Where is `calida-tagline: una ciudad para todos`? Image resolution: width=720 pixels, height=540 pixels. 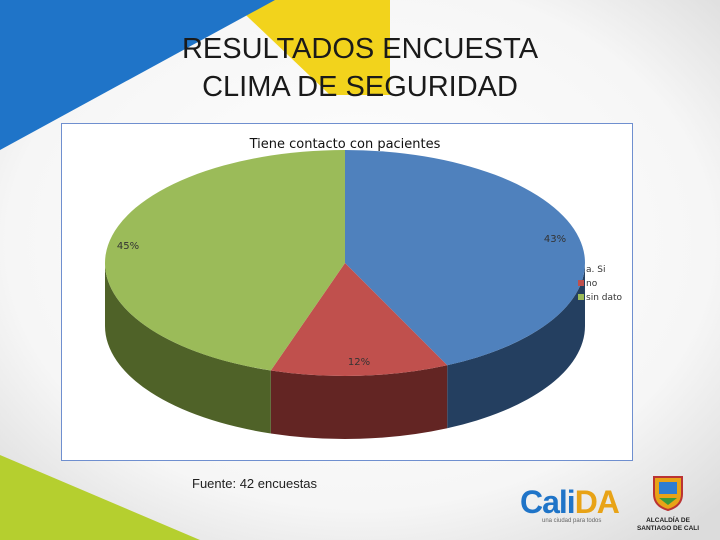
calida-tagline: una ciudad para todos is located at coordinates (572, 521).